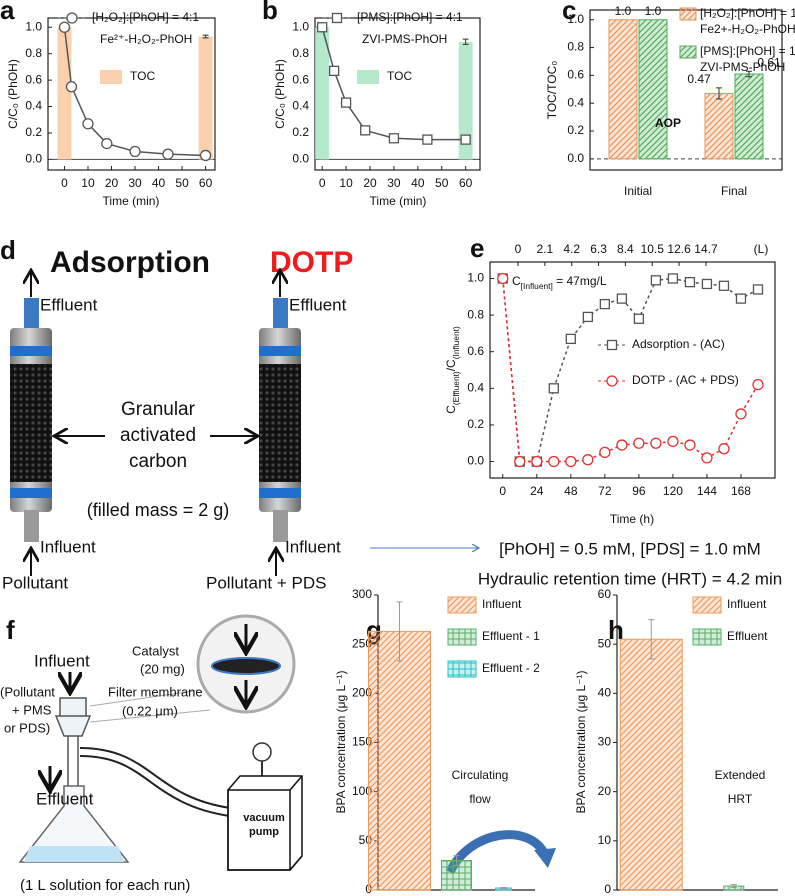  What do you see at coordinates (518, 249) in the screenshot?
I see `x2-tick-label: 0` at bounding box center [518, 249].